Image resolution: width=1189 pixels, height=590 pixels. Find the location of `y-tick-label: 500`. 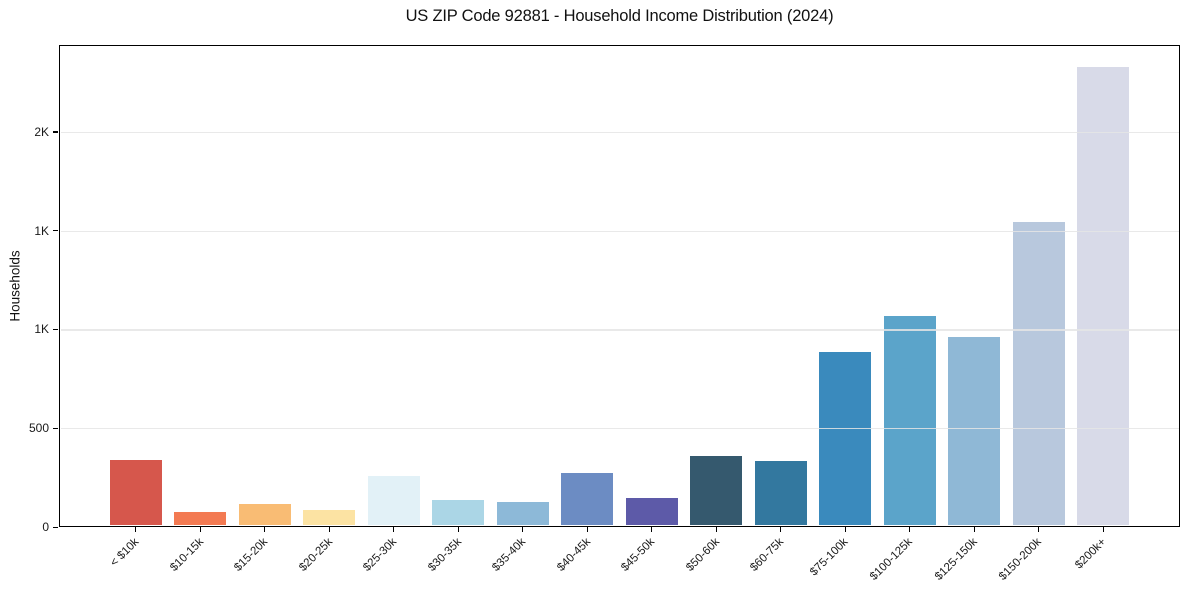

y-tick-label: 500 is located at coordinates (38, 428).